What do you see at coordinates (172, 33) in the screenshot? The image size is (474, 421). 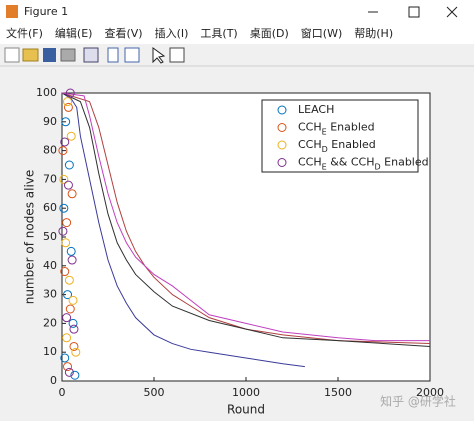 I see `menu-item: 插入(I)` at bounding box center [172, 33].